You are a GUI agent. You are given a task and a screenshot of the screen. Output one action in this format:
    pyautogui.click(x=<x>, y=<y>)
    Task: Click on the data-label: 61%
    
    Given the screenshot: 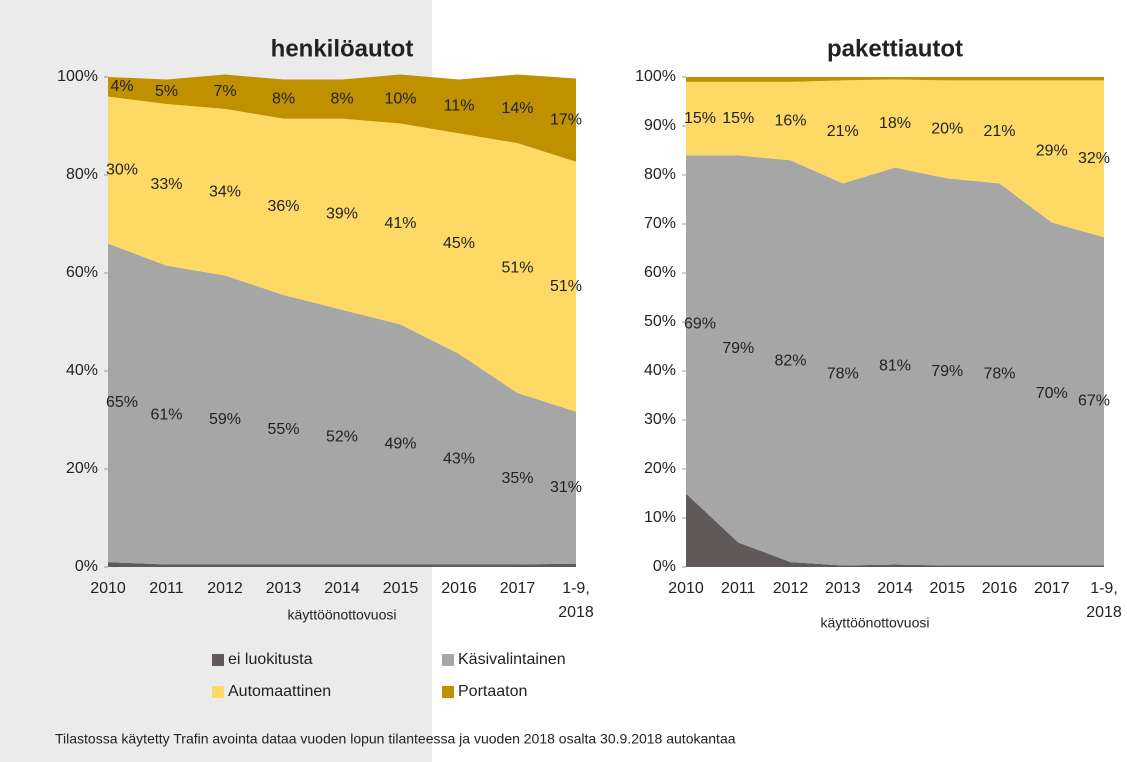 What is the action you would take?
    pyautogui.click(x=166, y=414)
    